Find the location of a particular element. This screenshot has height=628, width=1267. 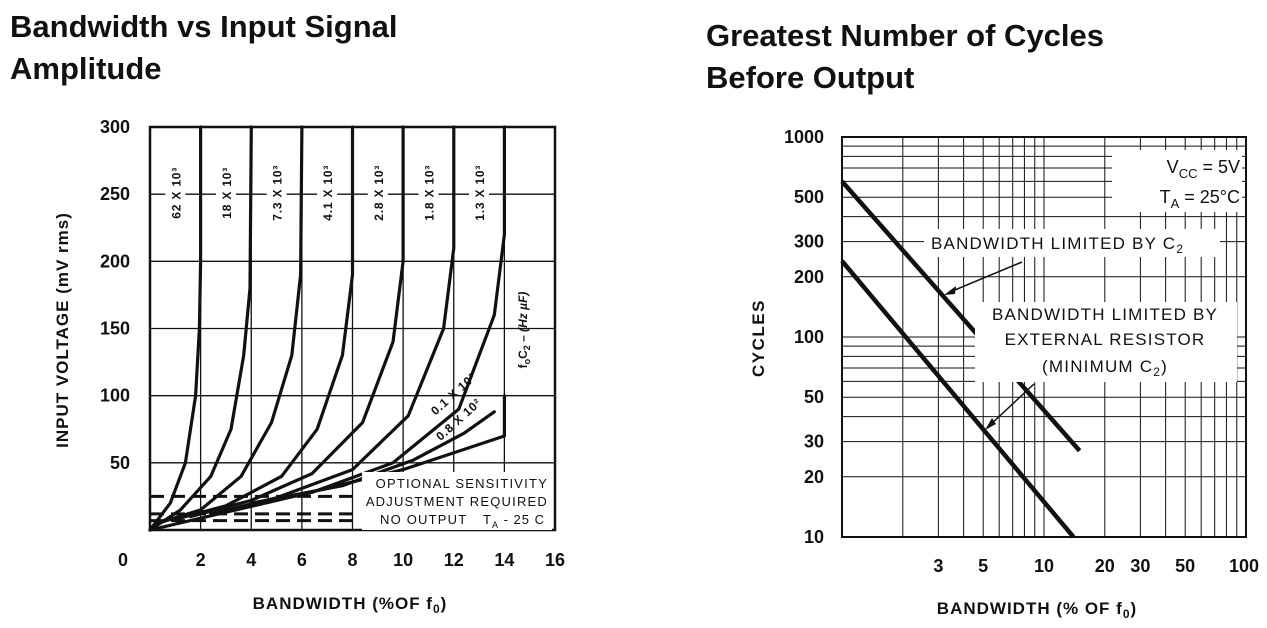

adjustment-required-label: ADJUSTMENT REQUIRED is located at coordinates (457, 501).